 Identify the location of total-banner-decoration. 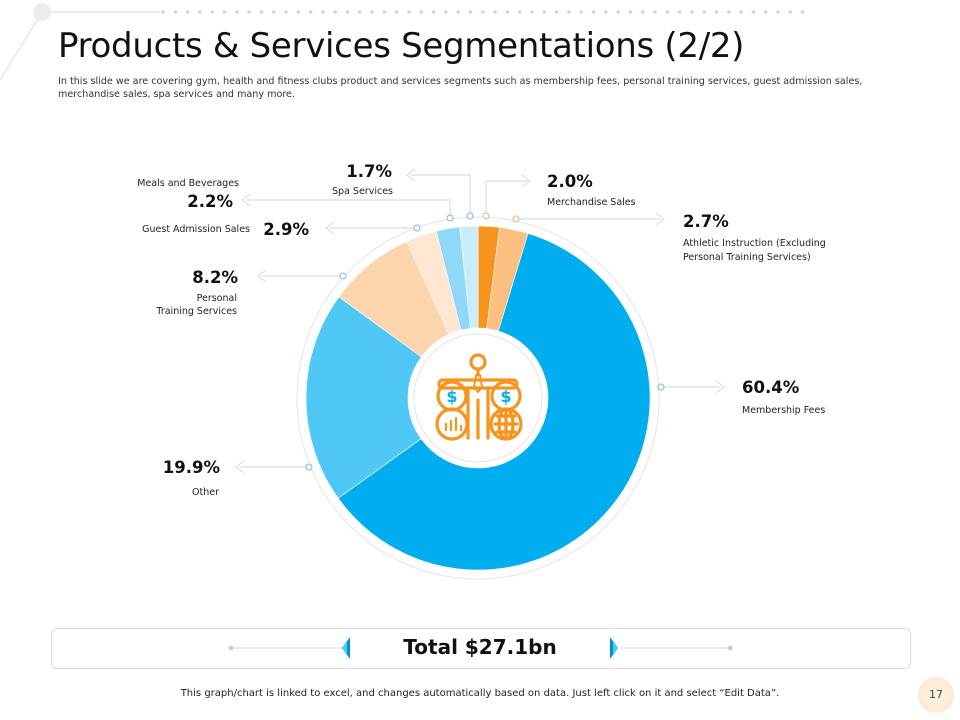
(480, 648).